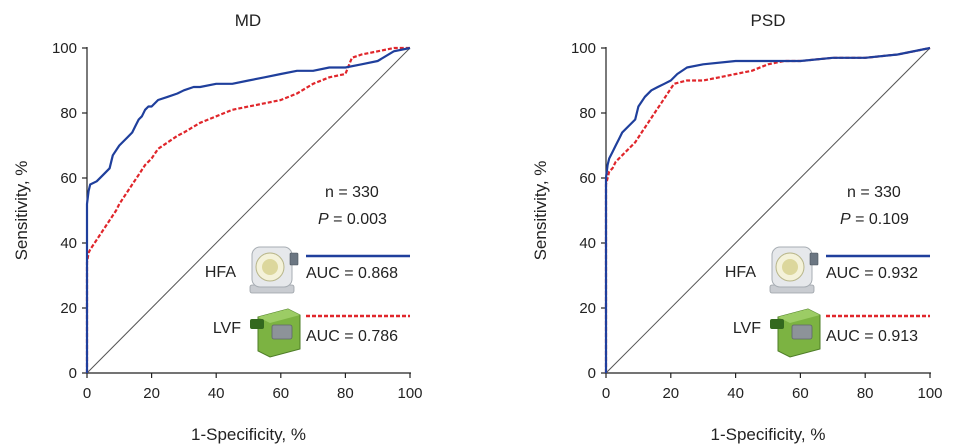 This screenshot has height=446, width=957. I want to click on p-value-label: P = 0.003, so click(352, 219).